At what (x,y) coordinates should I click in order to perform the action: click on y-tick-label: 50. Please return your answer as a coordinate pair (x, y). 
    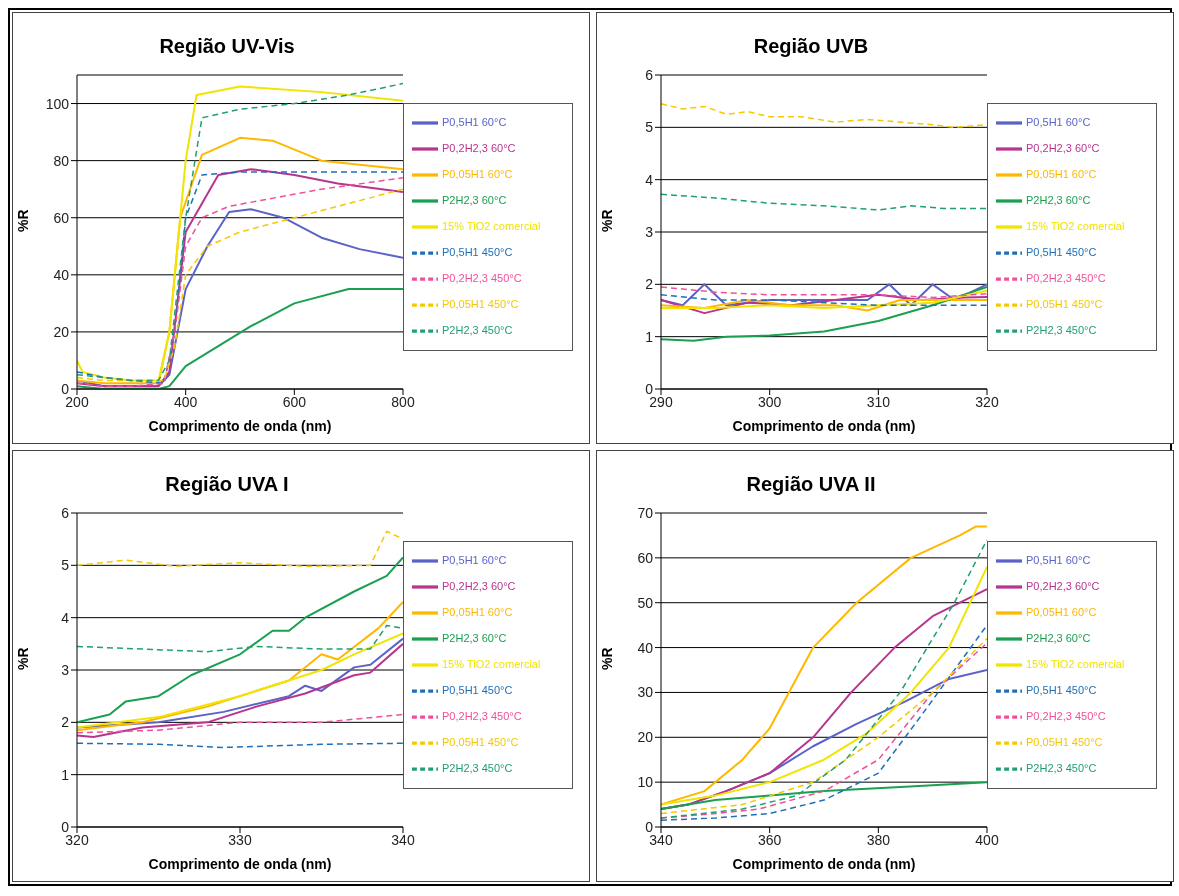
    Looking at the image, I should click on (645, 602).